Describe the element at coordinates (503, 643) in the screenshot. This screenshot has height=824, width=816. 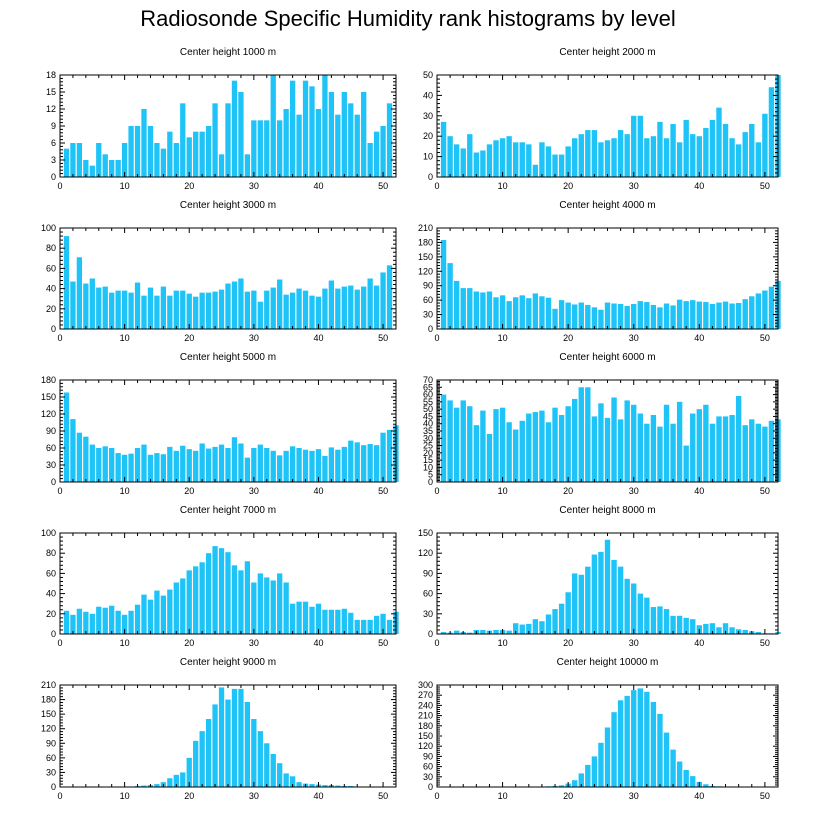
I see `x-tick-label: 10` at that location.